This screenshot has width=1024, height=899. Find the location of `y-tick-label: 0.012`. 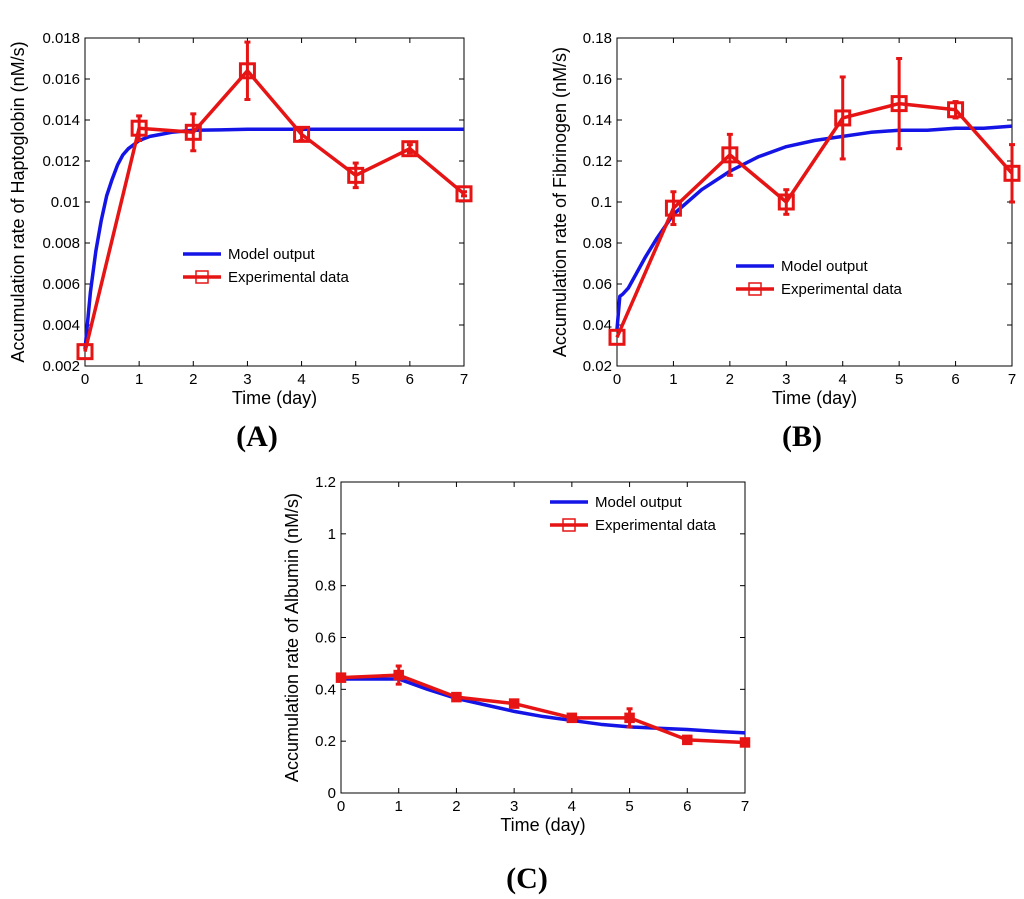

y-tick-label: 0.012 is located at coordinates (61, 161).